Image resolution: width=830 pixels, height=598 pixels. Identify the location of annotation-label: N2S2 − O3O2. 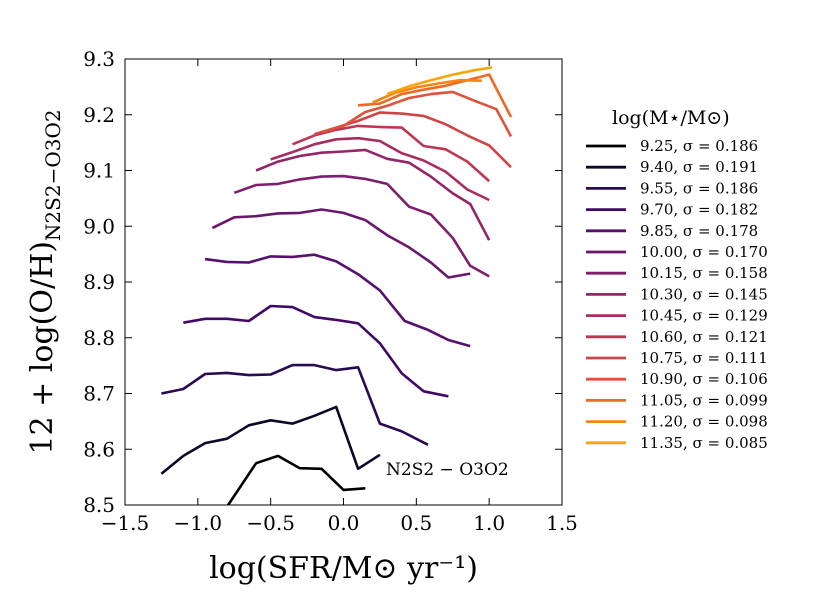
(447, 470).